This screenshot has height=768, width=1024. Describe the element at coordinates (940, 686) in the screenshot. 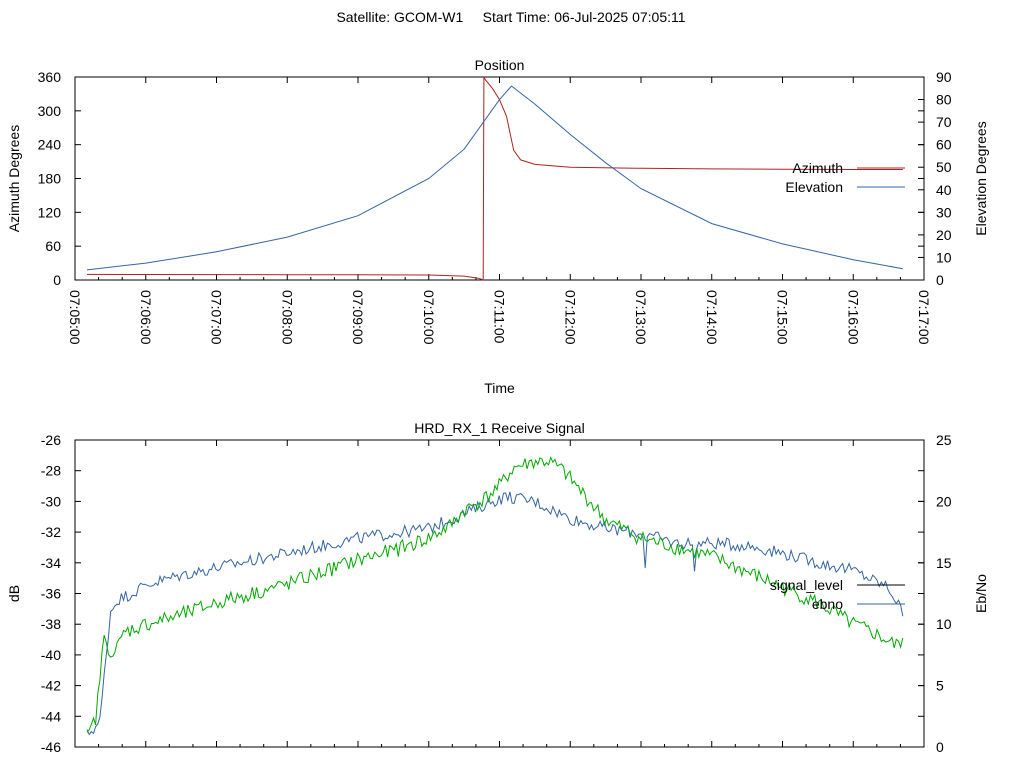

I see `y2-tick-label: 5` at that location.